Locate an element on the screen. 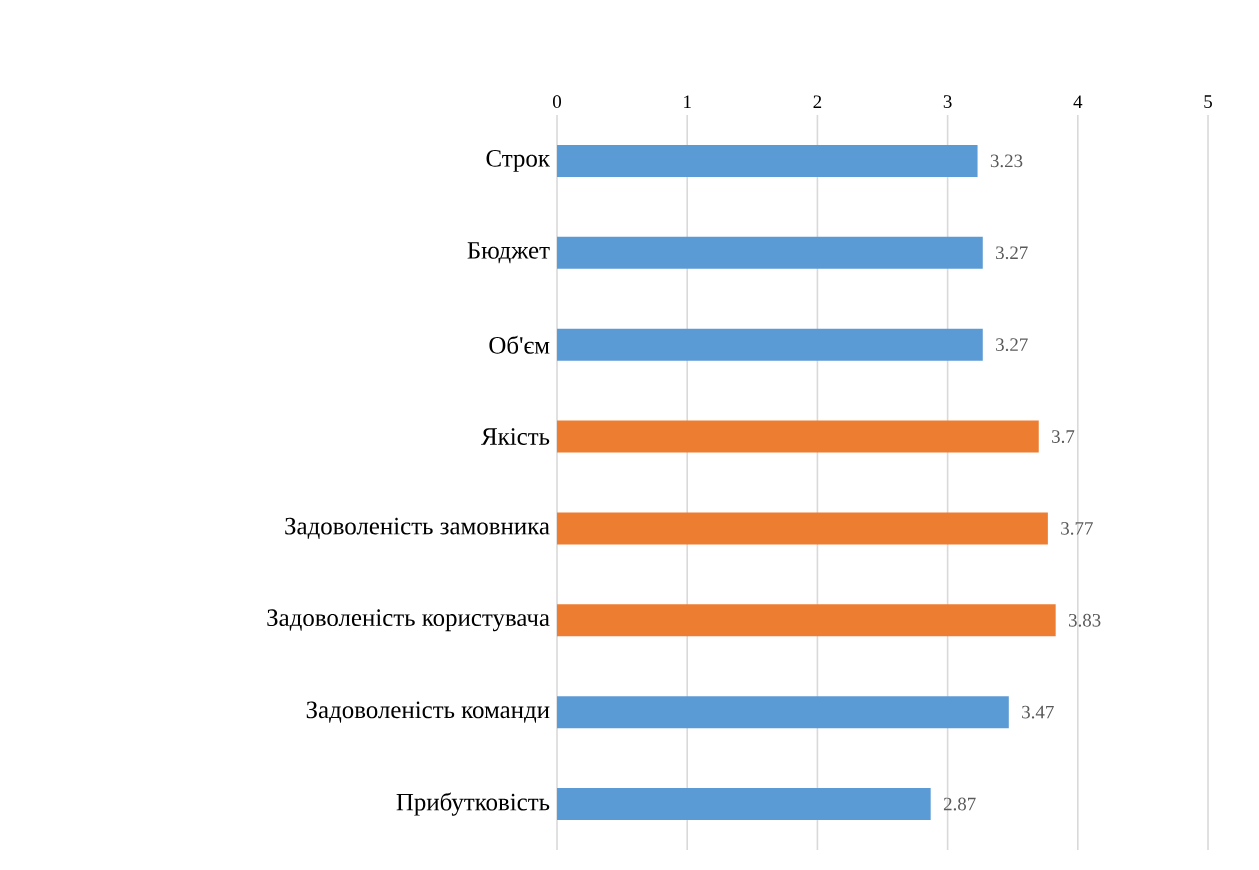 The image size is (1259, 870). y-tick-label: Задоволеність команди is located at coordinates (428, 712).